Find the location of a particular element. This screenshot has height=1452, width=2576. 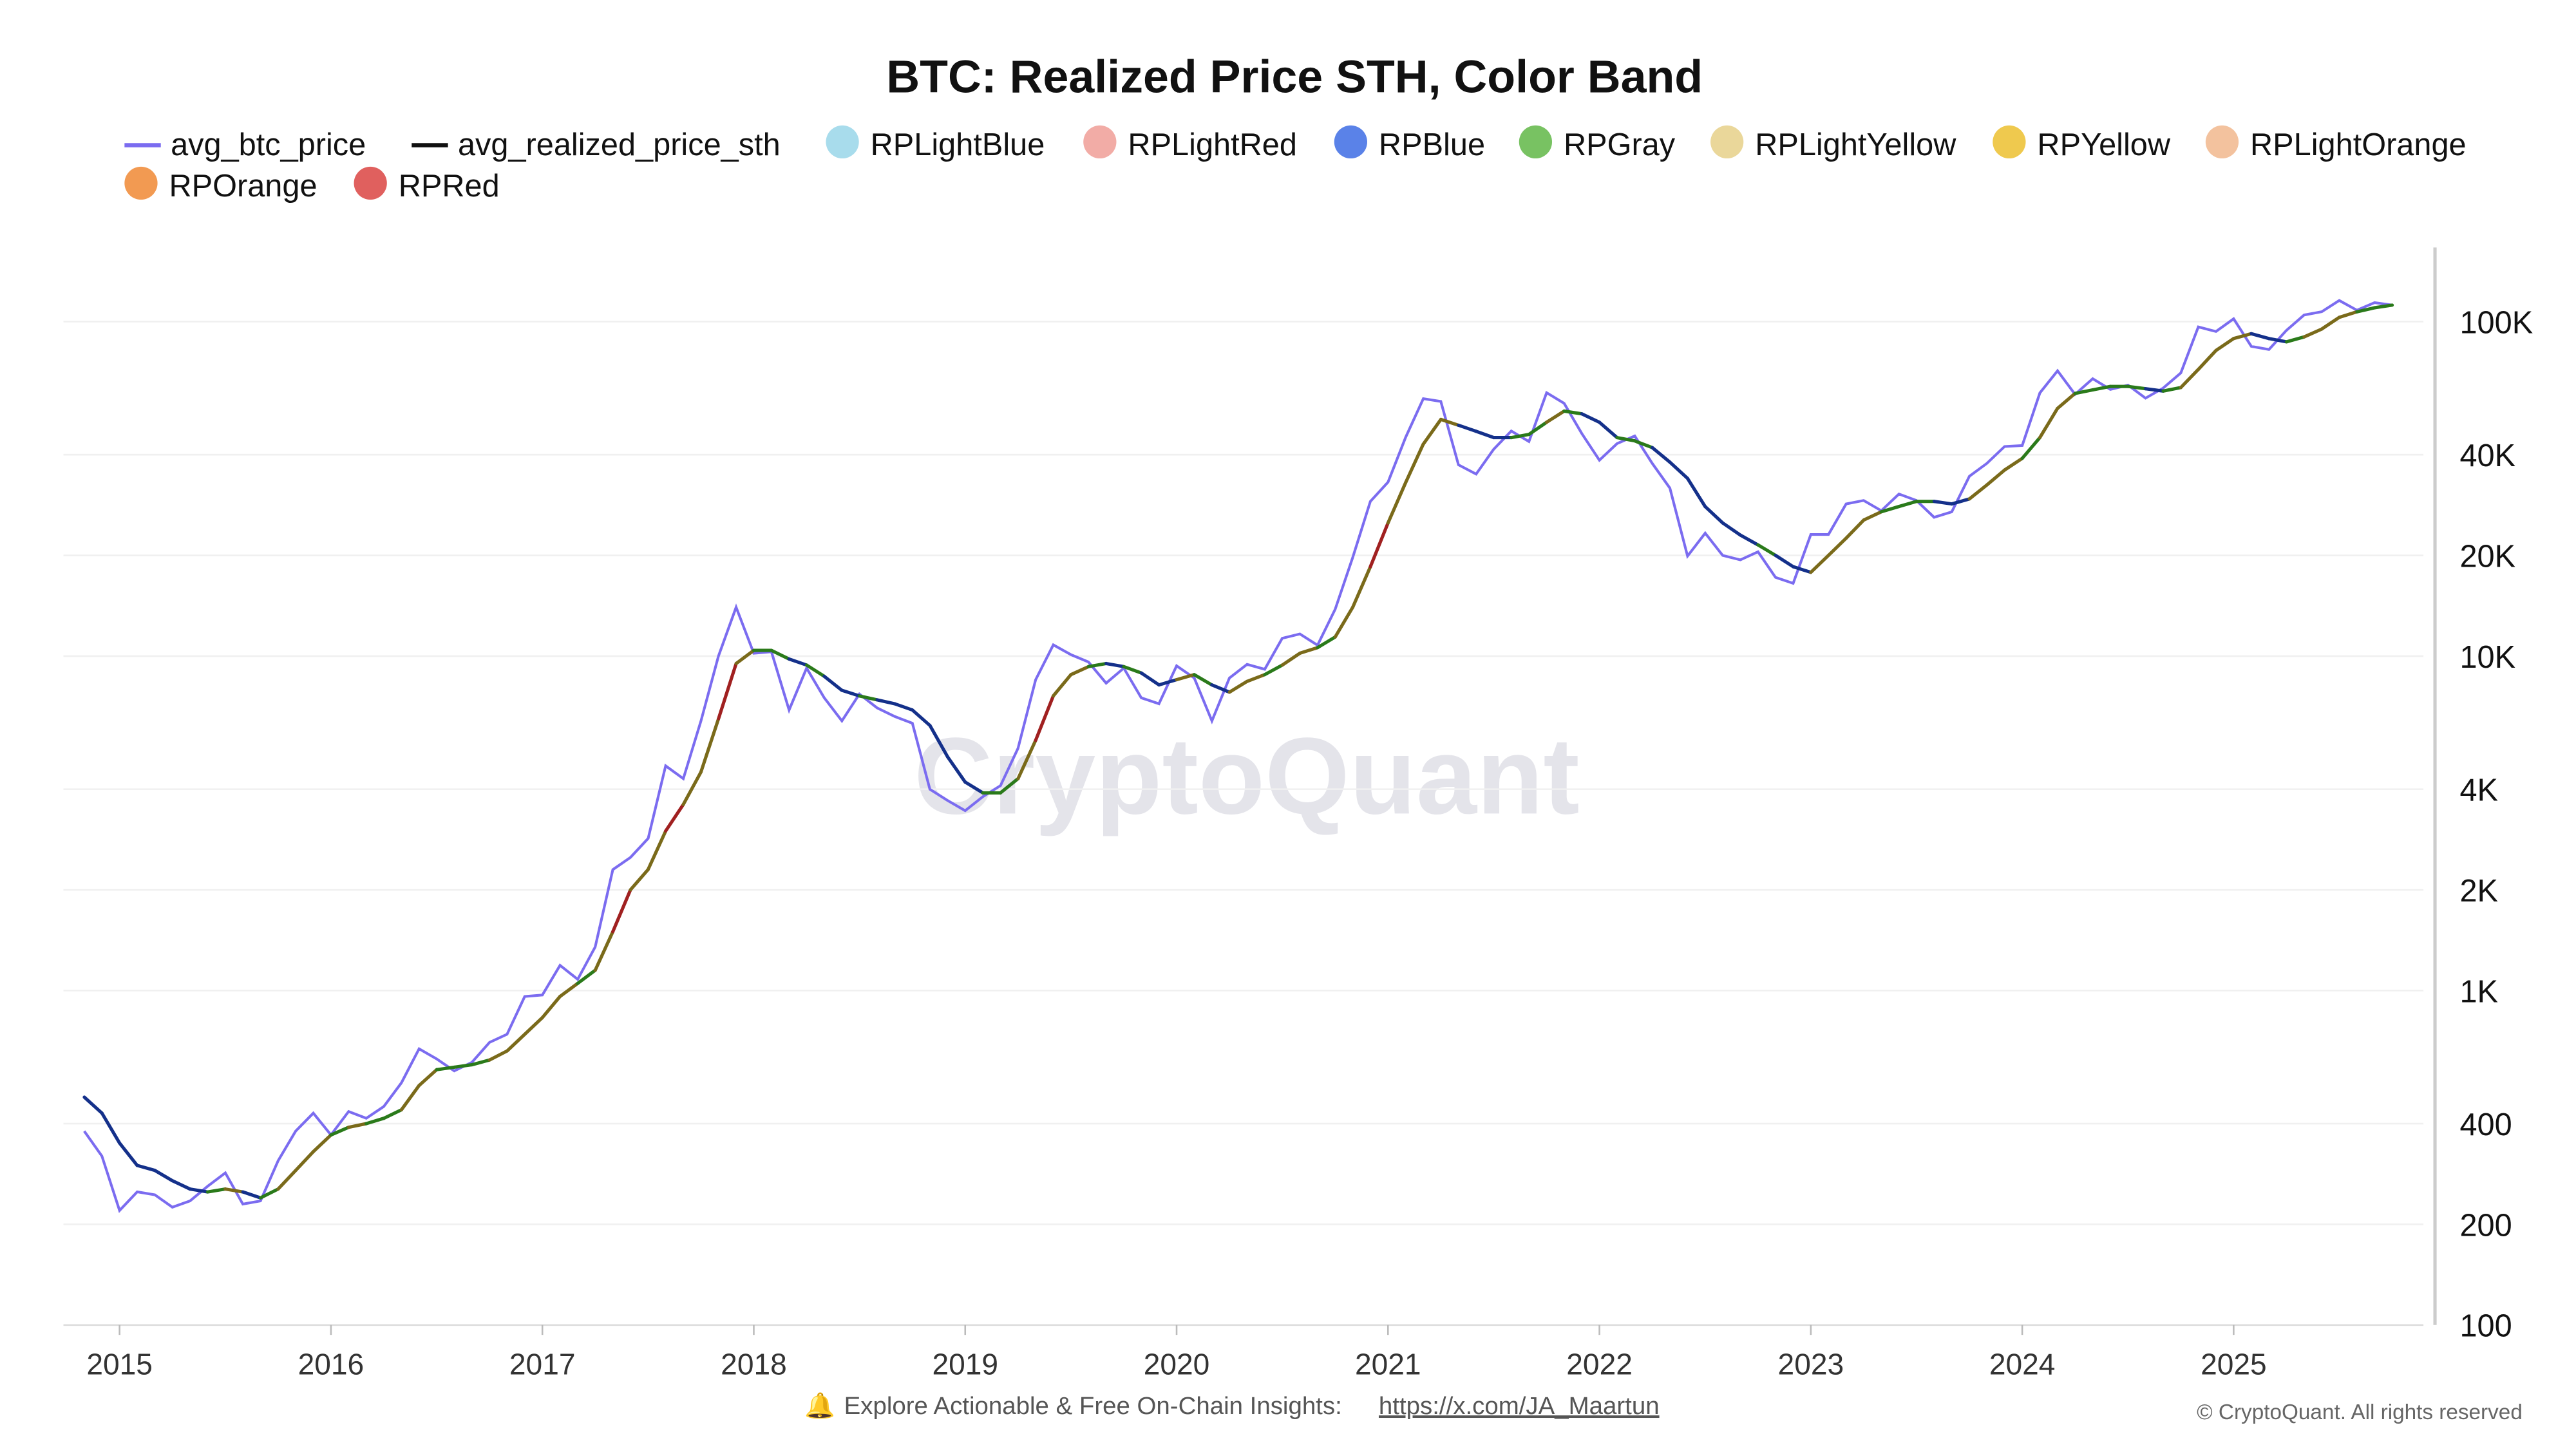

y-tick-label: 400 is located at coordinates (2485, 1125).